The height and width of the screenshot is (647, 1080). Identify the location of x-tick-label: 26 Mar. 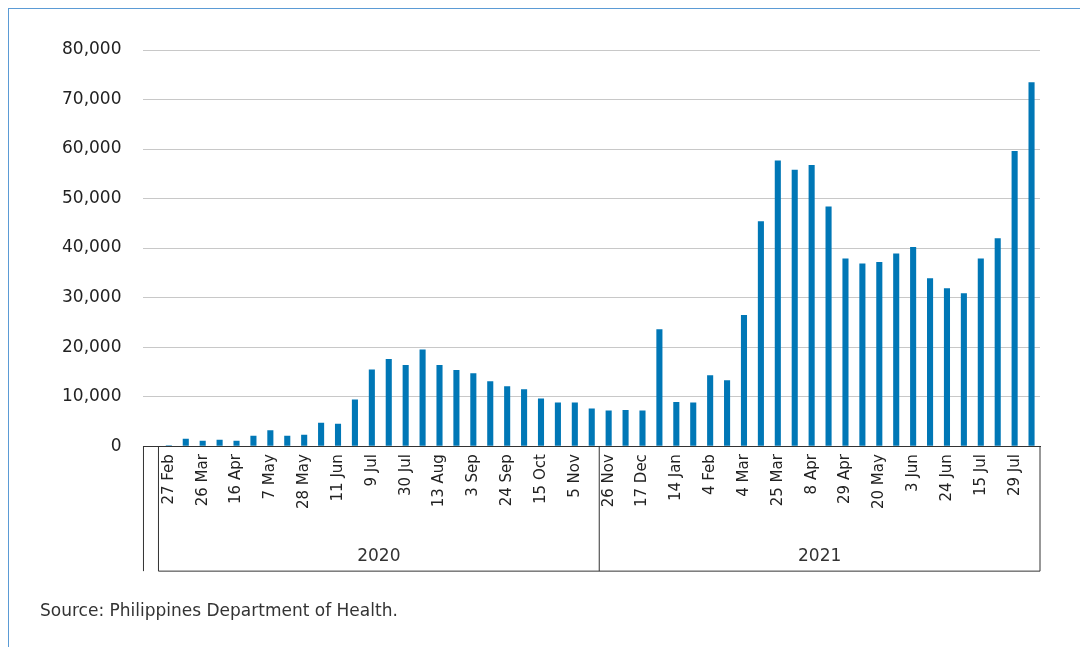
(201, 480).